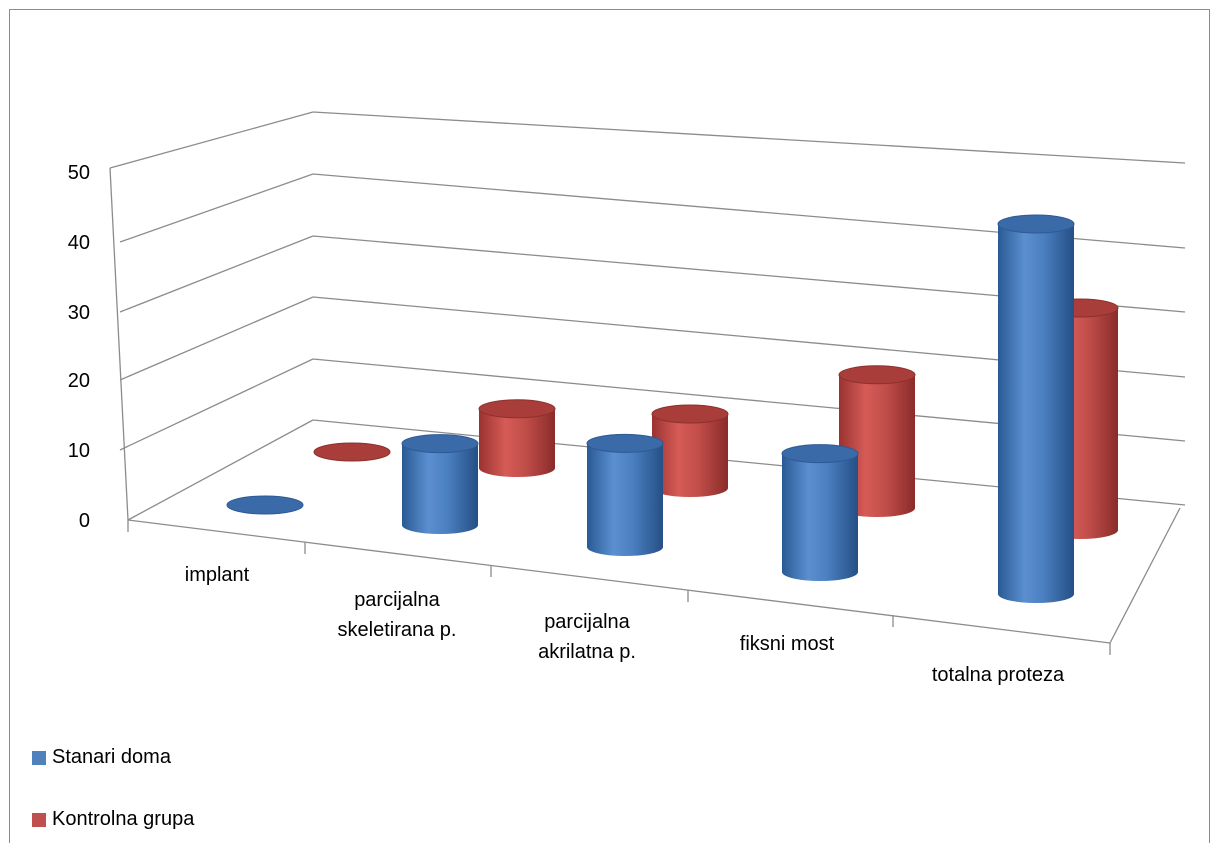 The width and height of the screenshot is (1220, 843). I want to click on gridline-50-front, so click(211, 140).